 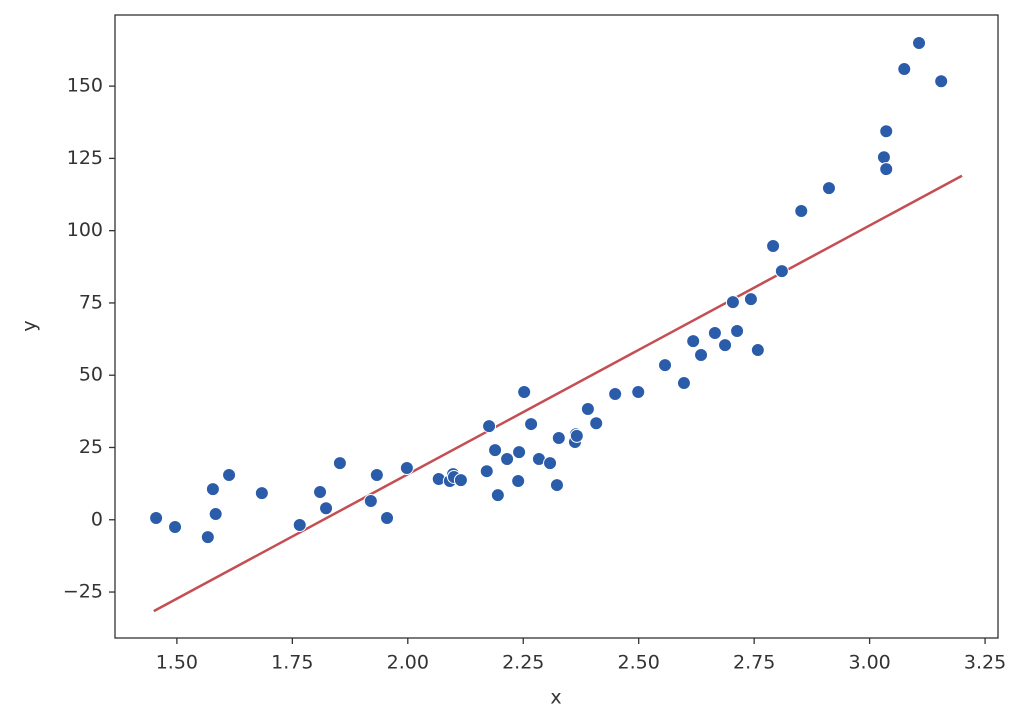 What do you see at coordinates (177, 663) in the screenshot?
I see `x-tick-label: 1.50` at bounding box center [177, 663].